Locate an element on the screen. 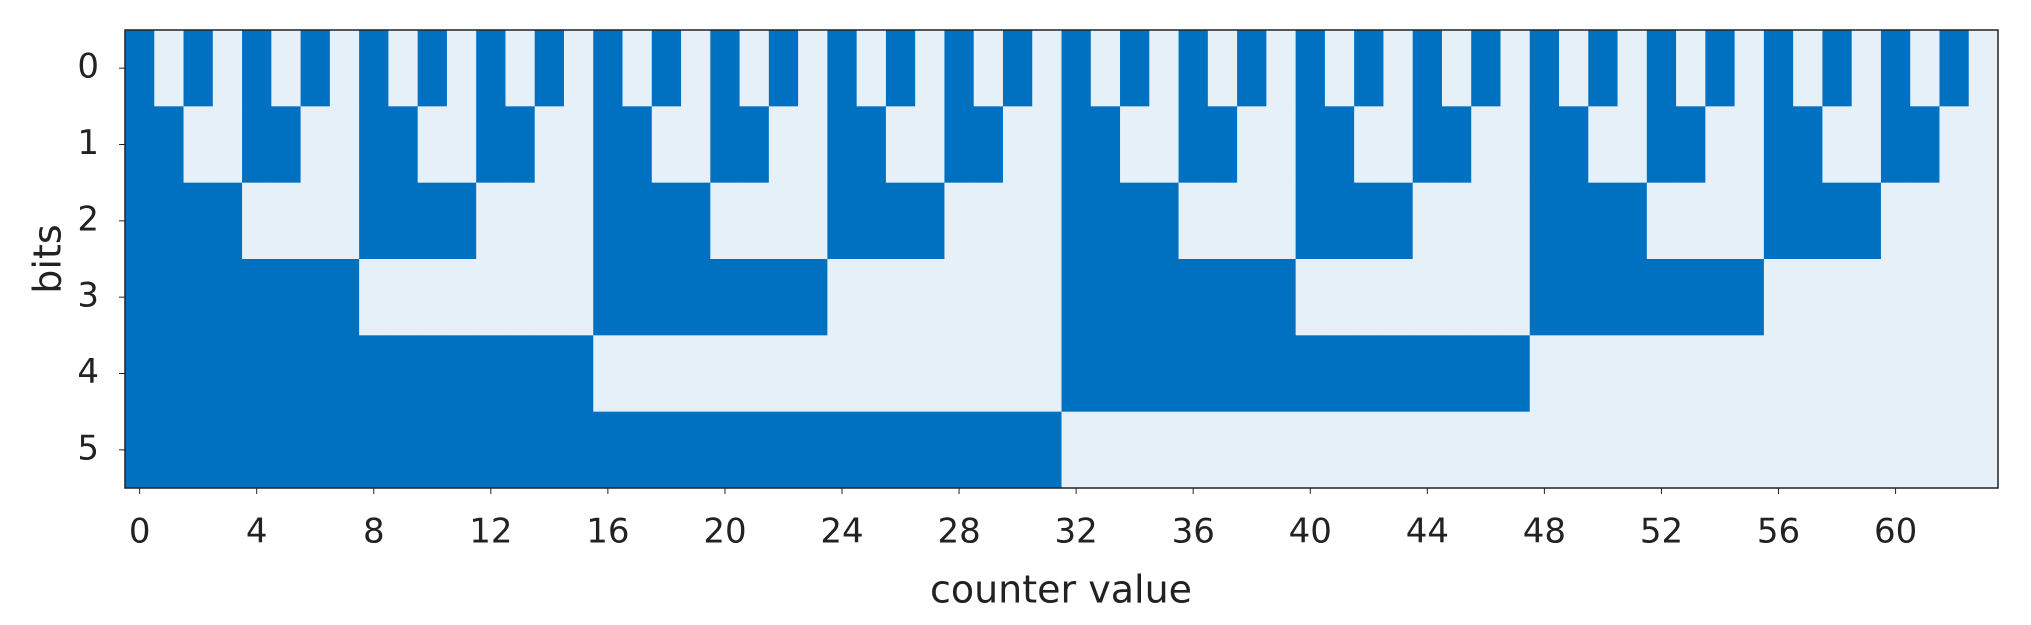  y-tick-label: 1 is located at coordinates (88, 143).